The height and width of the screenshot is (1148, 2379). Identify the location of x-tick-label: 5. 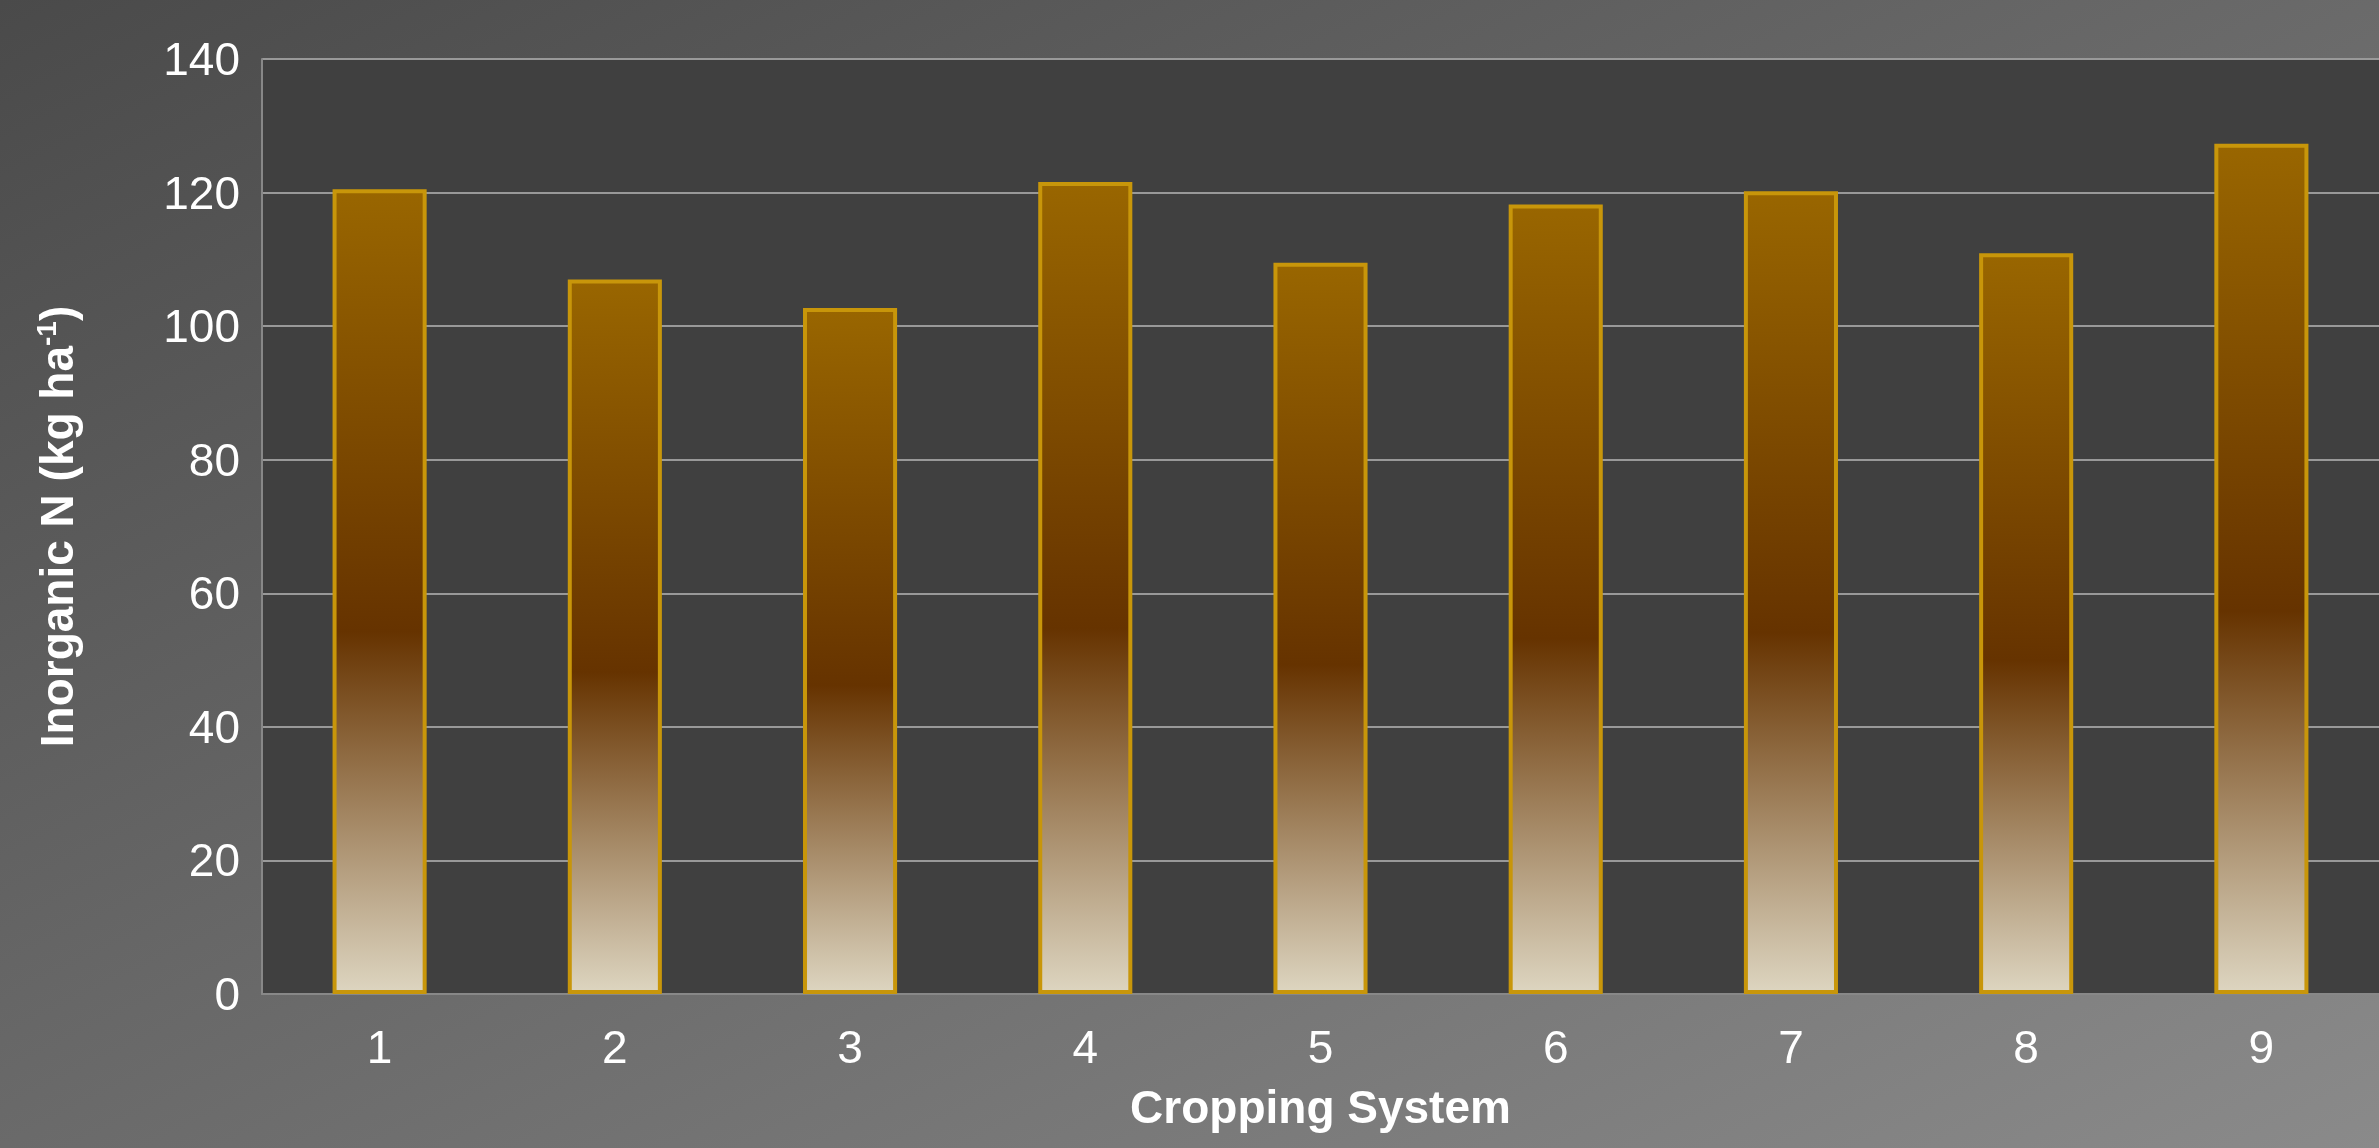
(1320, 1047).